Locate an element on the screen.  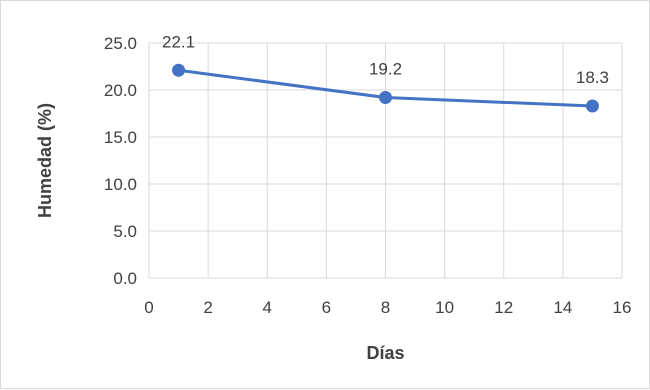
x-tick-label: 10 is located at coordinates (444, 307).